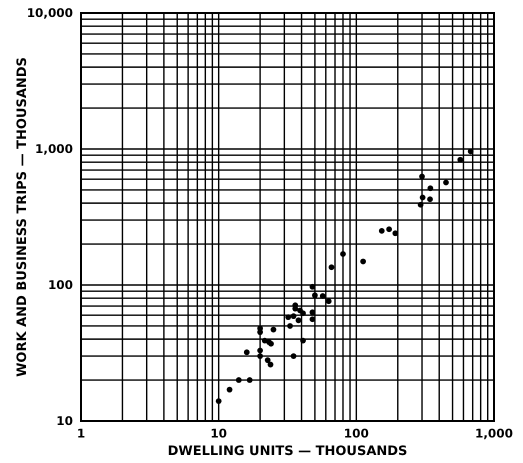 The width and height of the screenshot is (523, 463). I want to click on x-tick-label: 10, so click(219, 433).